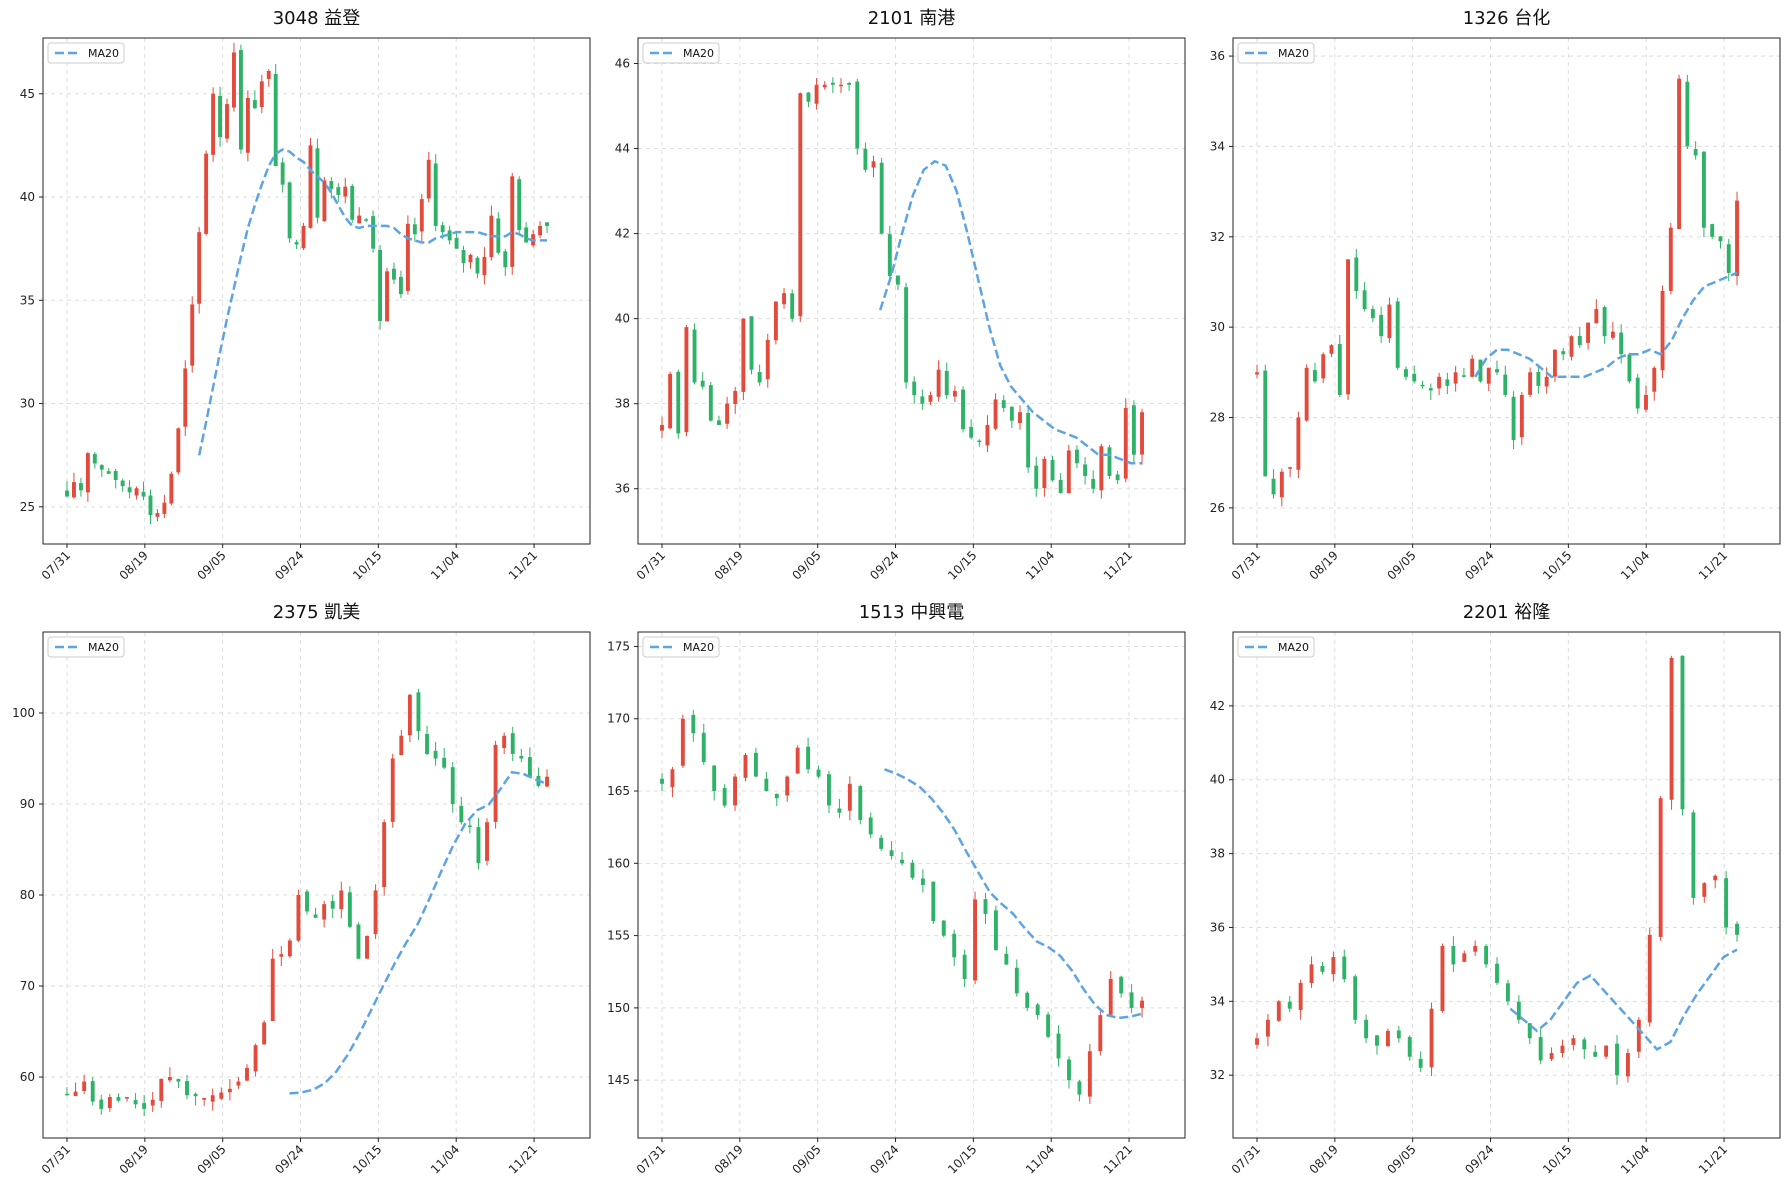 The width and height of the screenshot is (1790, 1189). I want to click on x-tick-label: 08/19, so click(1324, 565).